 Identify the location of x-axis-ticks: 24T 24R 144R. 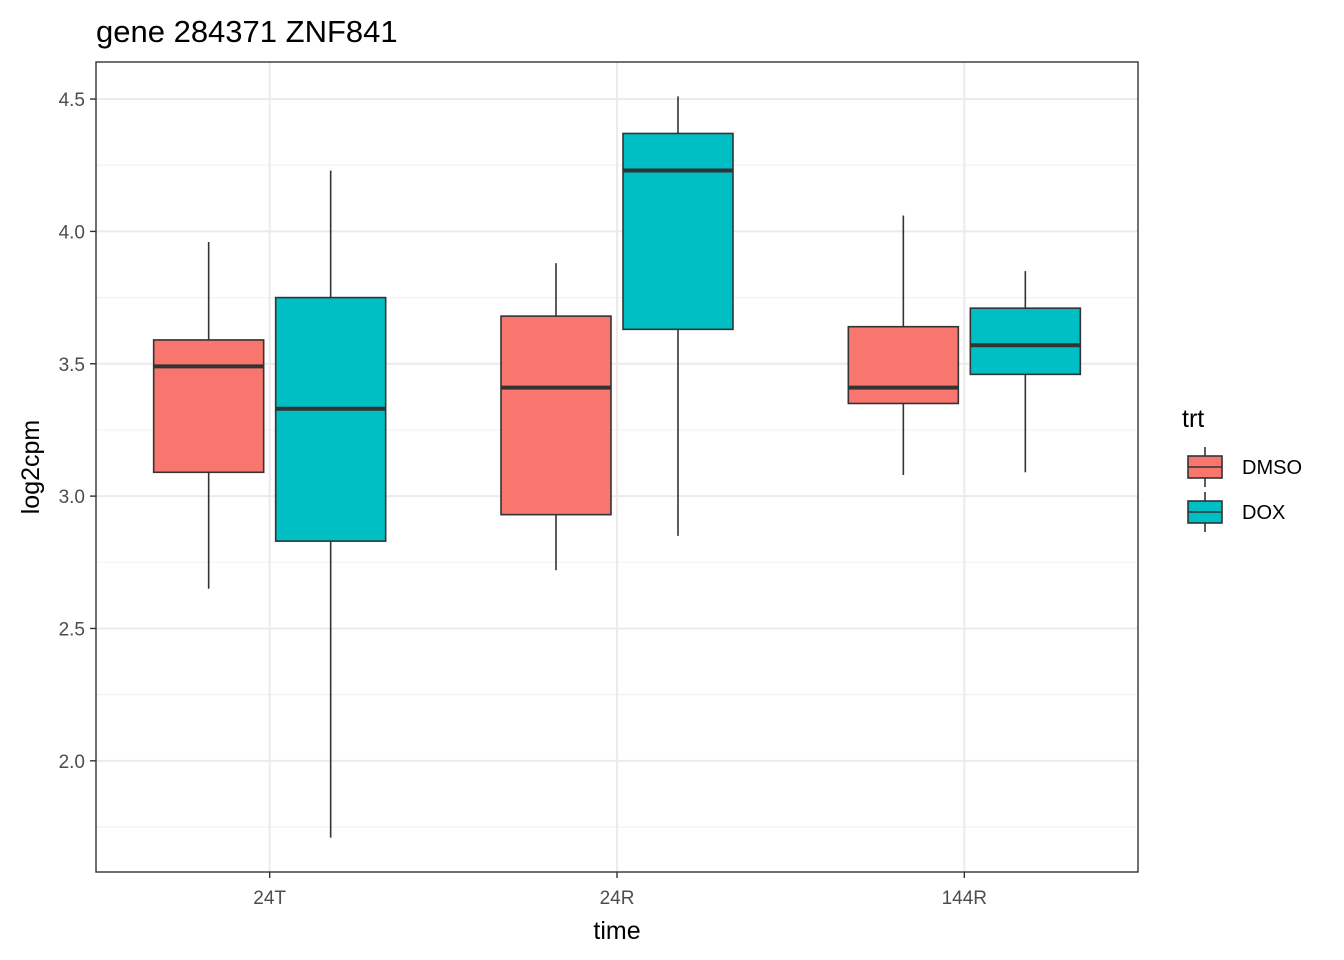
(620, 890).